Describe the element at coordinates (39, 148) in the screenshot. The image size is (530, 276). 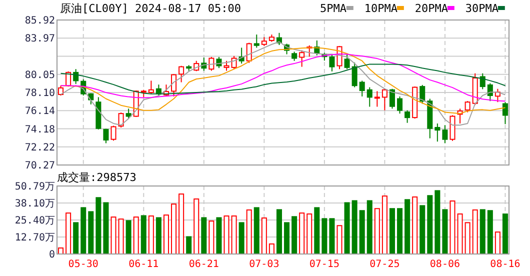
I see `y-tick-label: 72.22` at that location.